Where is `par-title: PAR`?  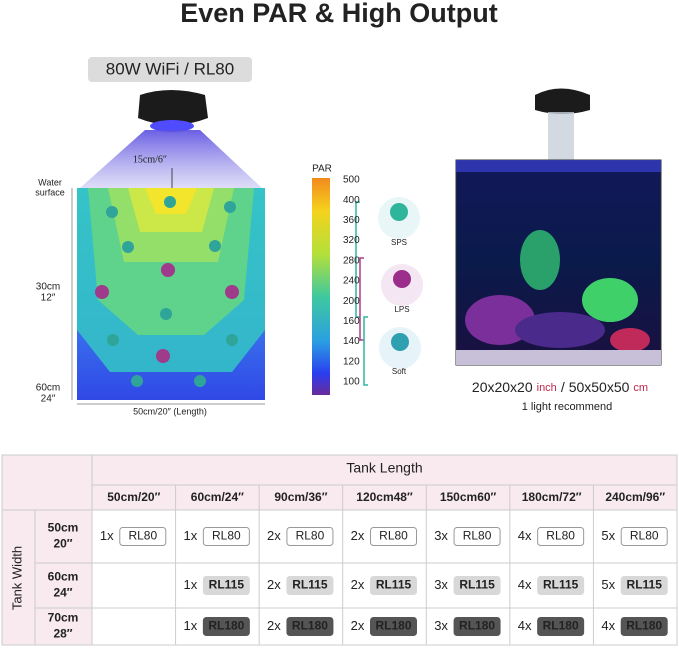 par-title: PAR is located at coordinates (322, 169).